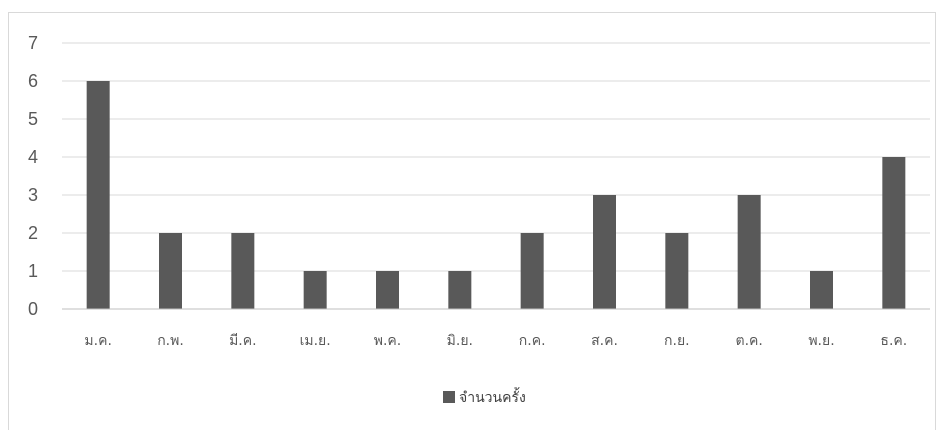 This screenshot has height=430, width=945. What do you see at coordinates (33, 119) in the screenshot?
I see `y-tick-label: 5` at bounding box center [33, 119].